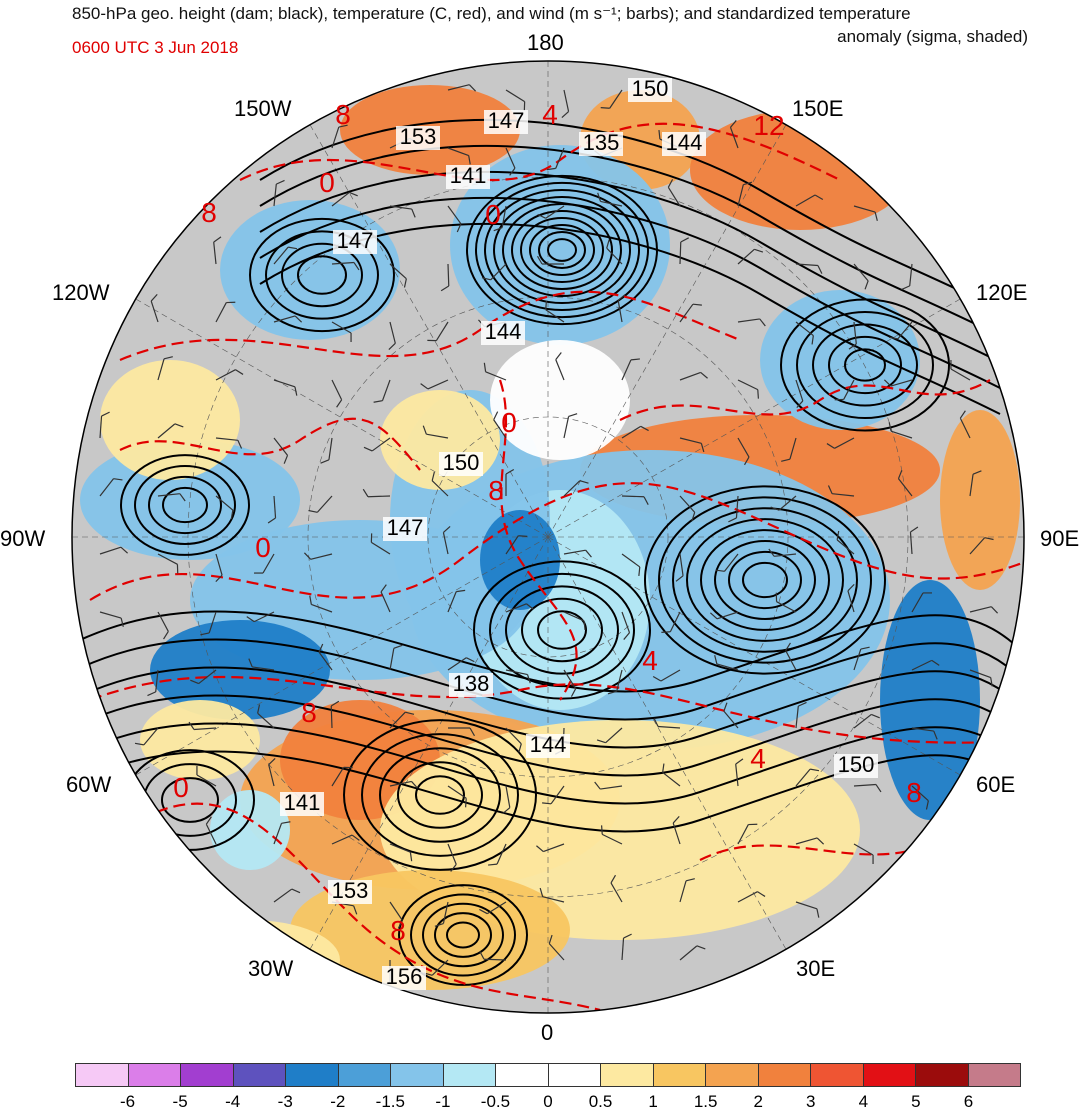 The height and width of the screenshot is (1112, 1088). I want to click on lon-label-90e: 90E, so click(1060, 538).